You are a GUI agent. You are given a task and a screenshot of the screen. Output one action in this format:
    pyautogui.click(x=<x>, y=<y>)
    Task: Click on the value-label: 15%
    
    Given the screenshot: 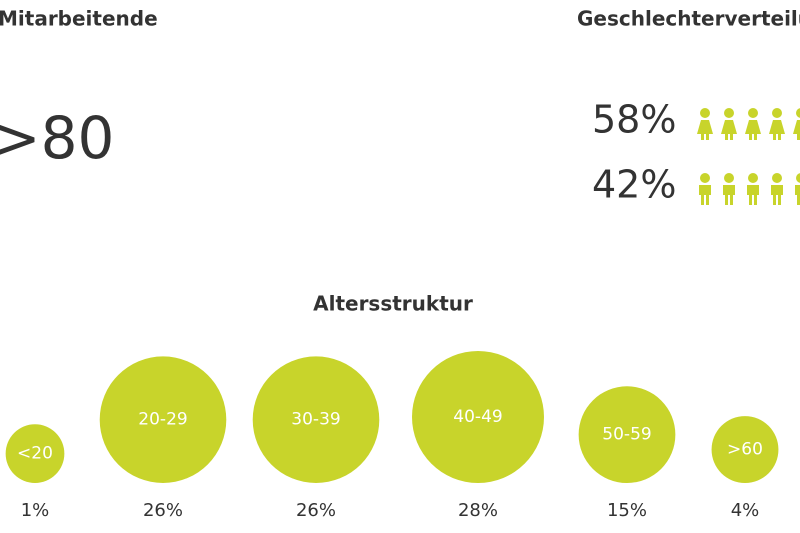 What is the action you would take?
    pyautogui.click(x=627, y=510)
    